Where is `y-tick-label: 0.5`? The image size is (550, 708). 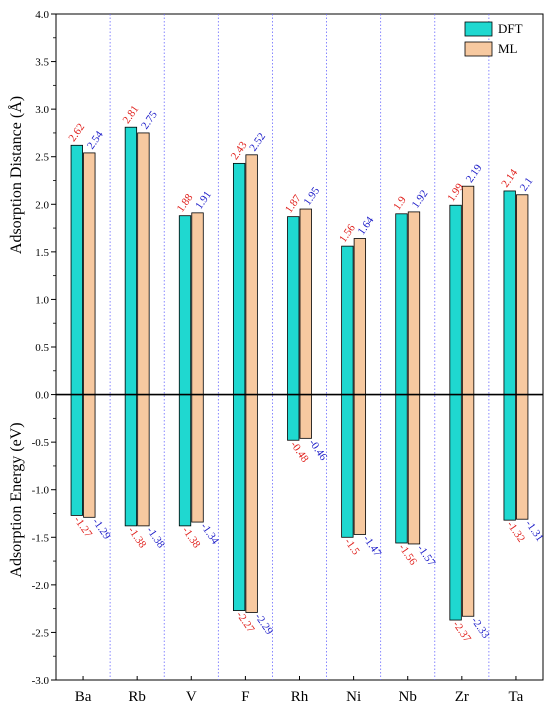
y-tick-label: 0.5 is located at coordinates (42, 348).